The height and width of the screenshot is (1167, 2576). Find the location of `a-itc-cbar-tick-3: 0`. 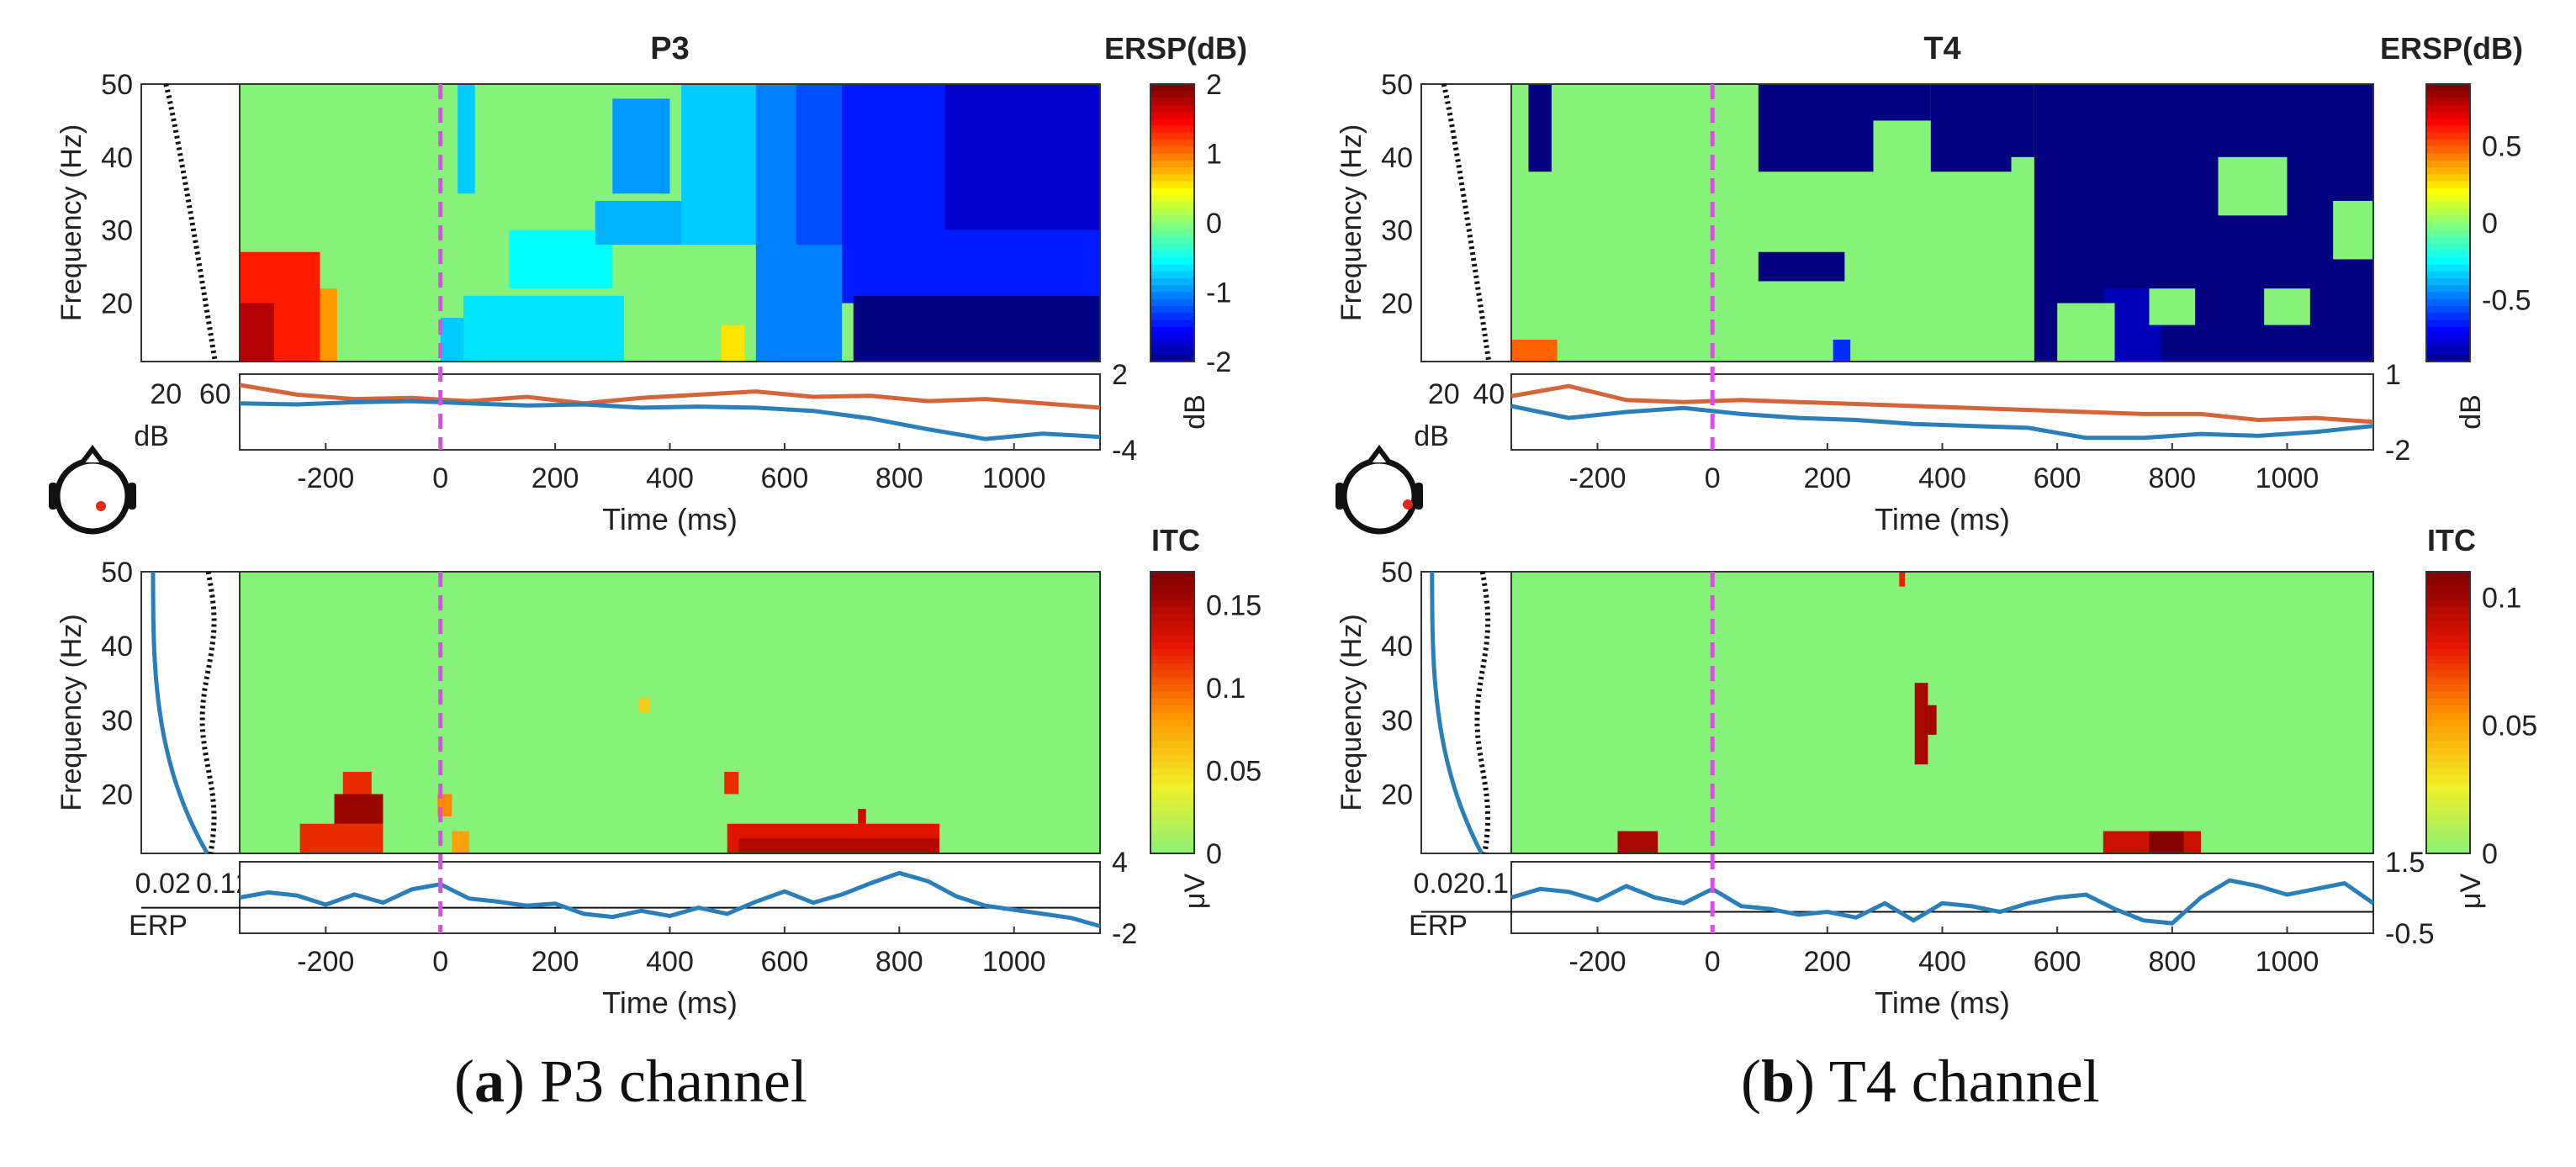

a-itc-cbar-tick-3: 0 is located at coordinates (1214, 854).